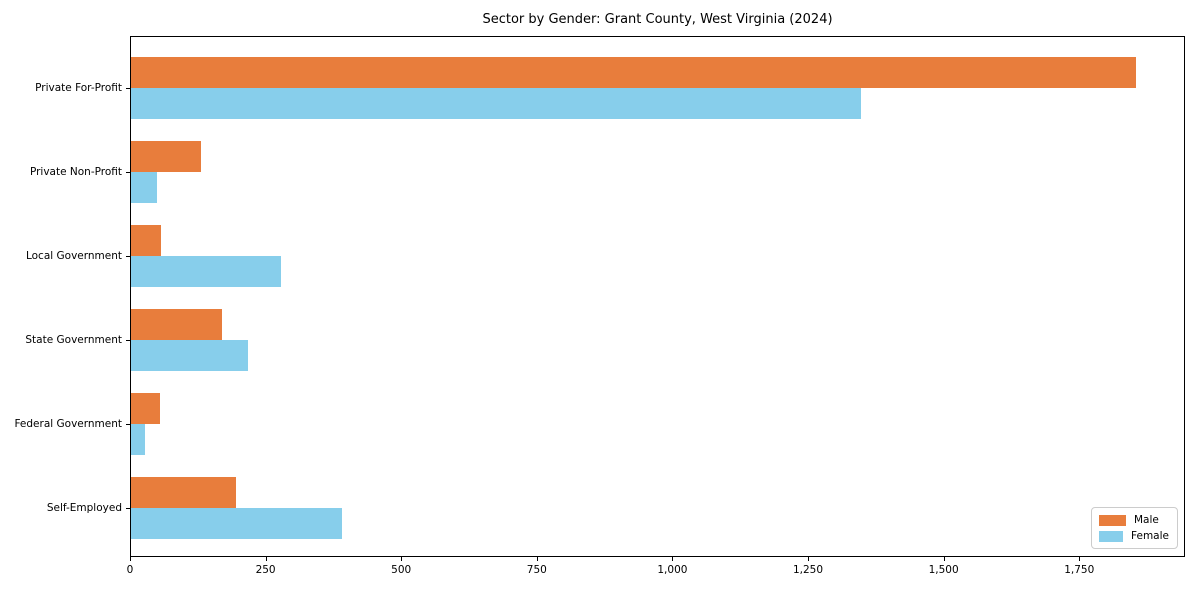 The width and height of the screenshot is (1200, 600). What do you see at coordinates (1146, 520) in the screenshot?
I see `legend-label-male: Male` at bounding box center [1146, 520].